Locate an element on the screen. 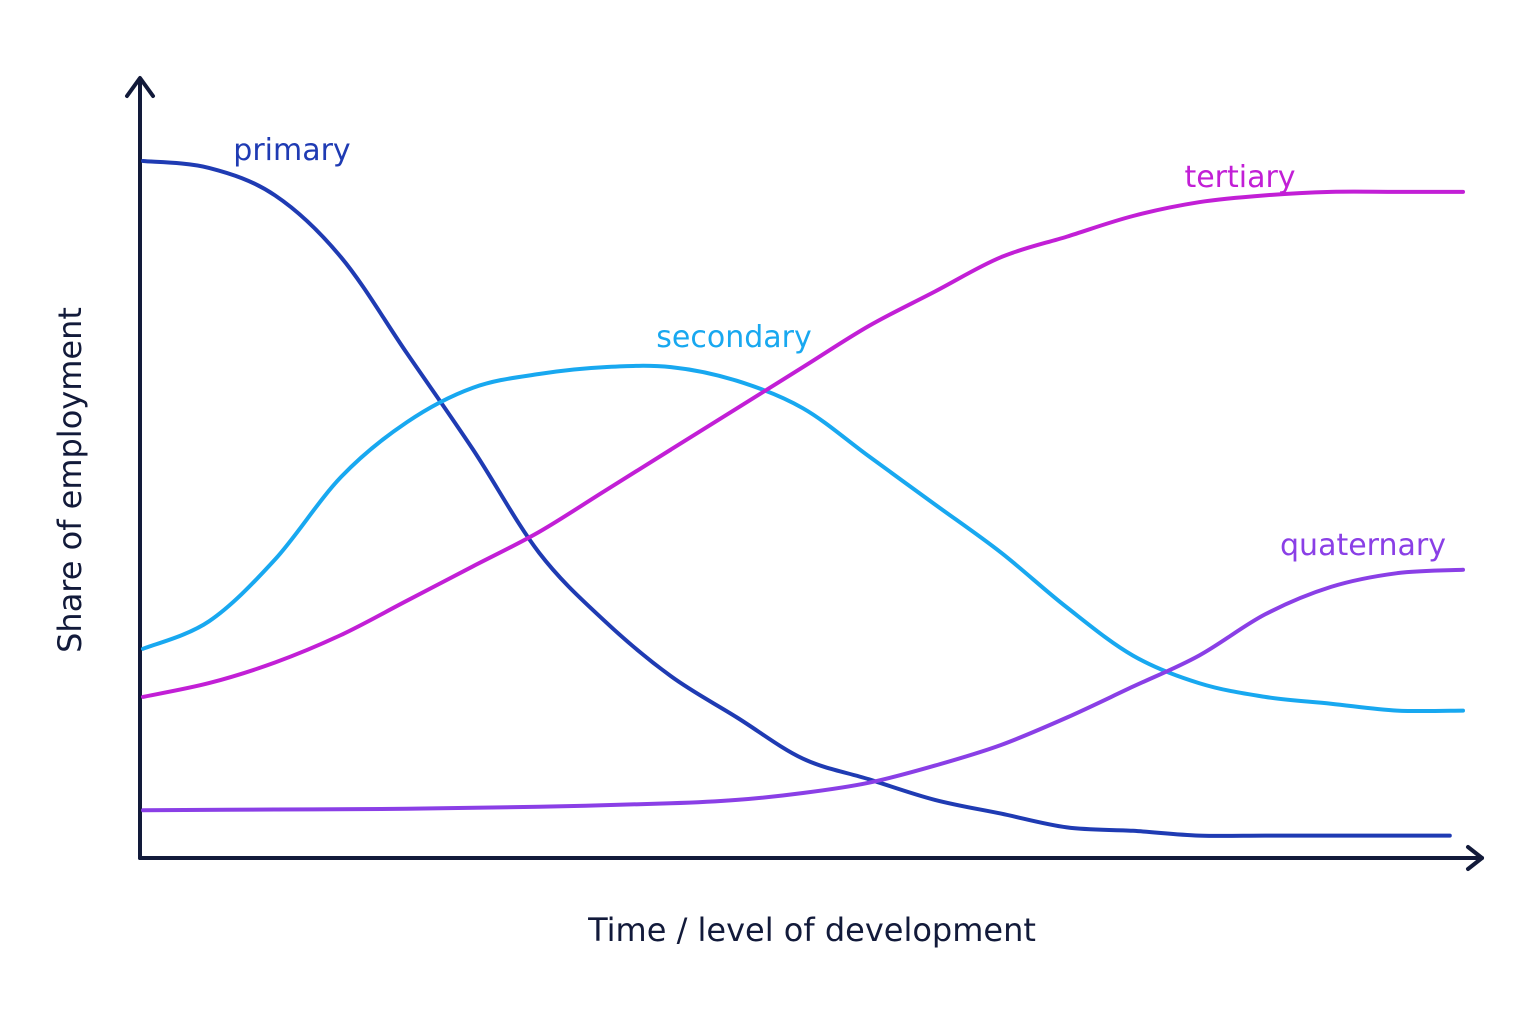  y-axis-label: Share of employment is located at coordinates (70, 480).